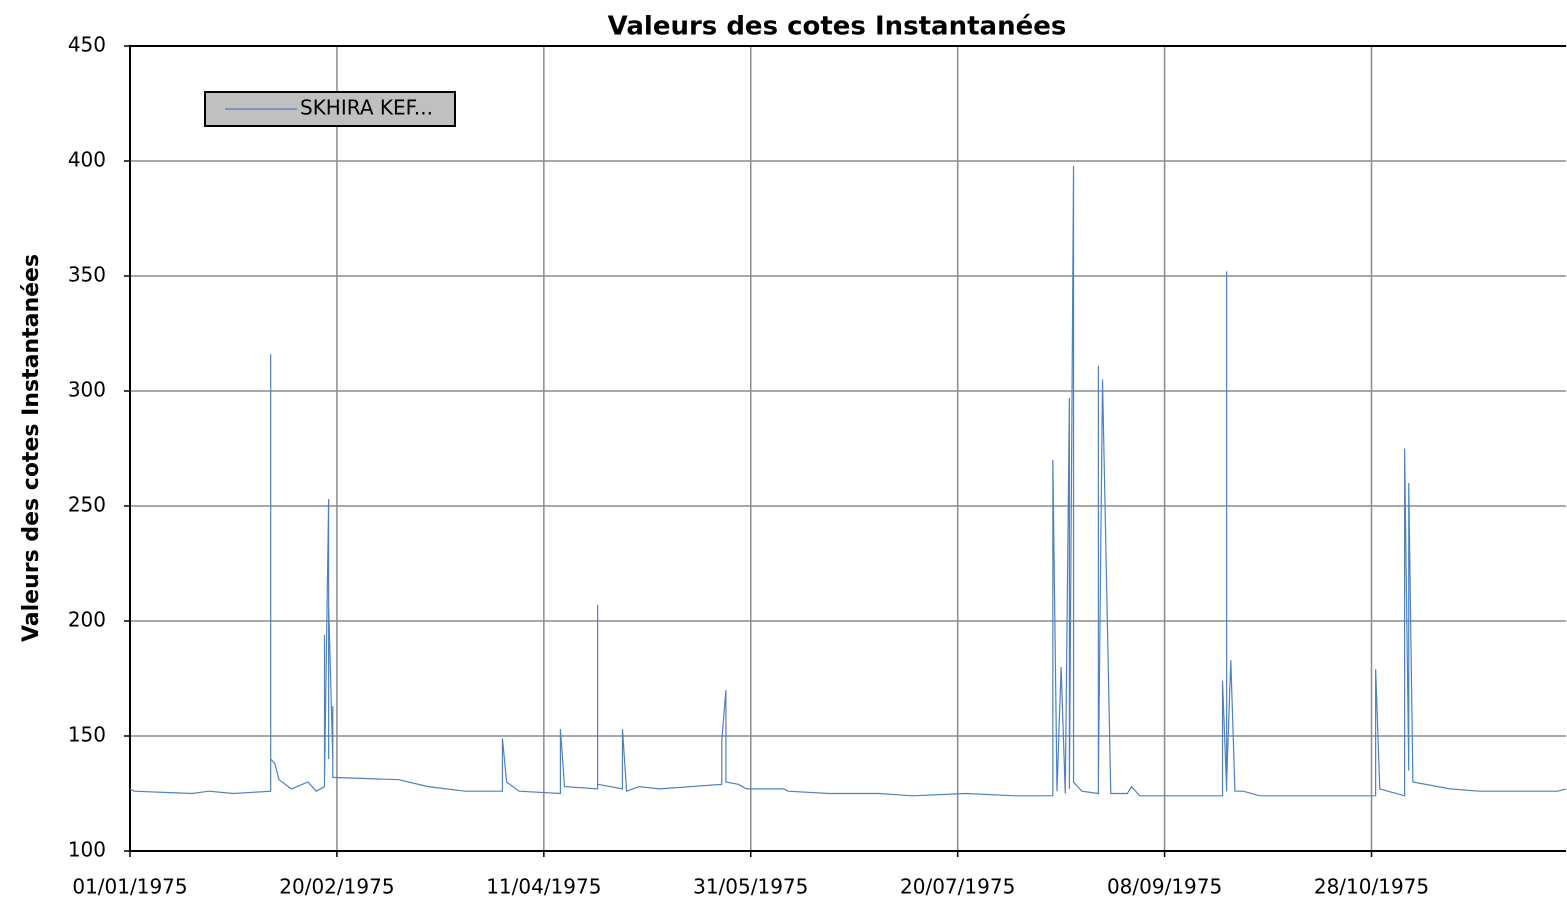 This screenshot has height=899, width=1567. What do you see at coordinates (750, 887) in the screenshot?
I see `x-tick-label: 31/05/1975` at bounding box center [750, 887].